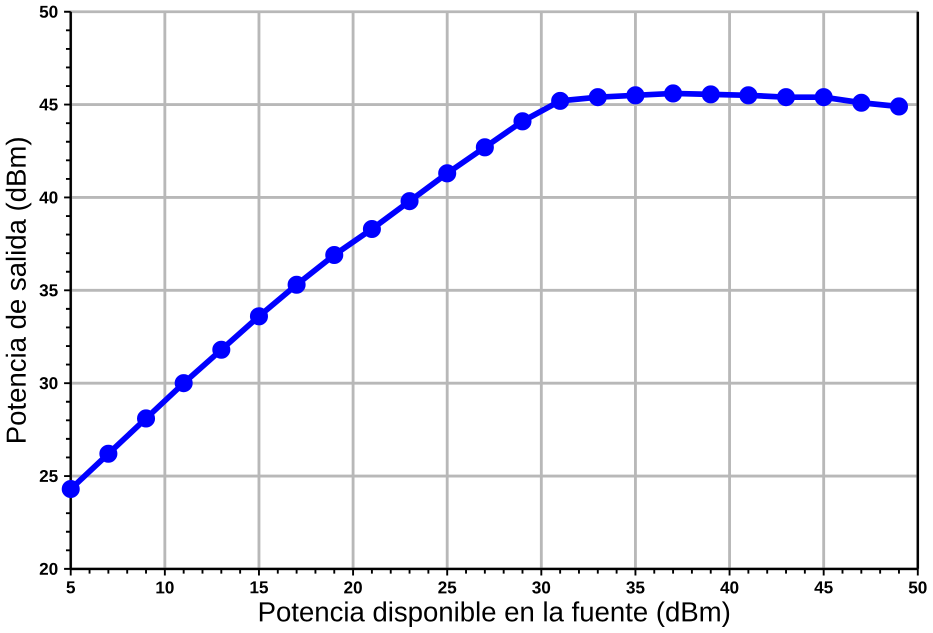 This screenshot has width=933, height=633. I want to click on y-tick-label: 20, so click(49, 569).